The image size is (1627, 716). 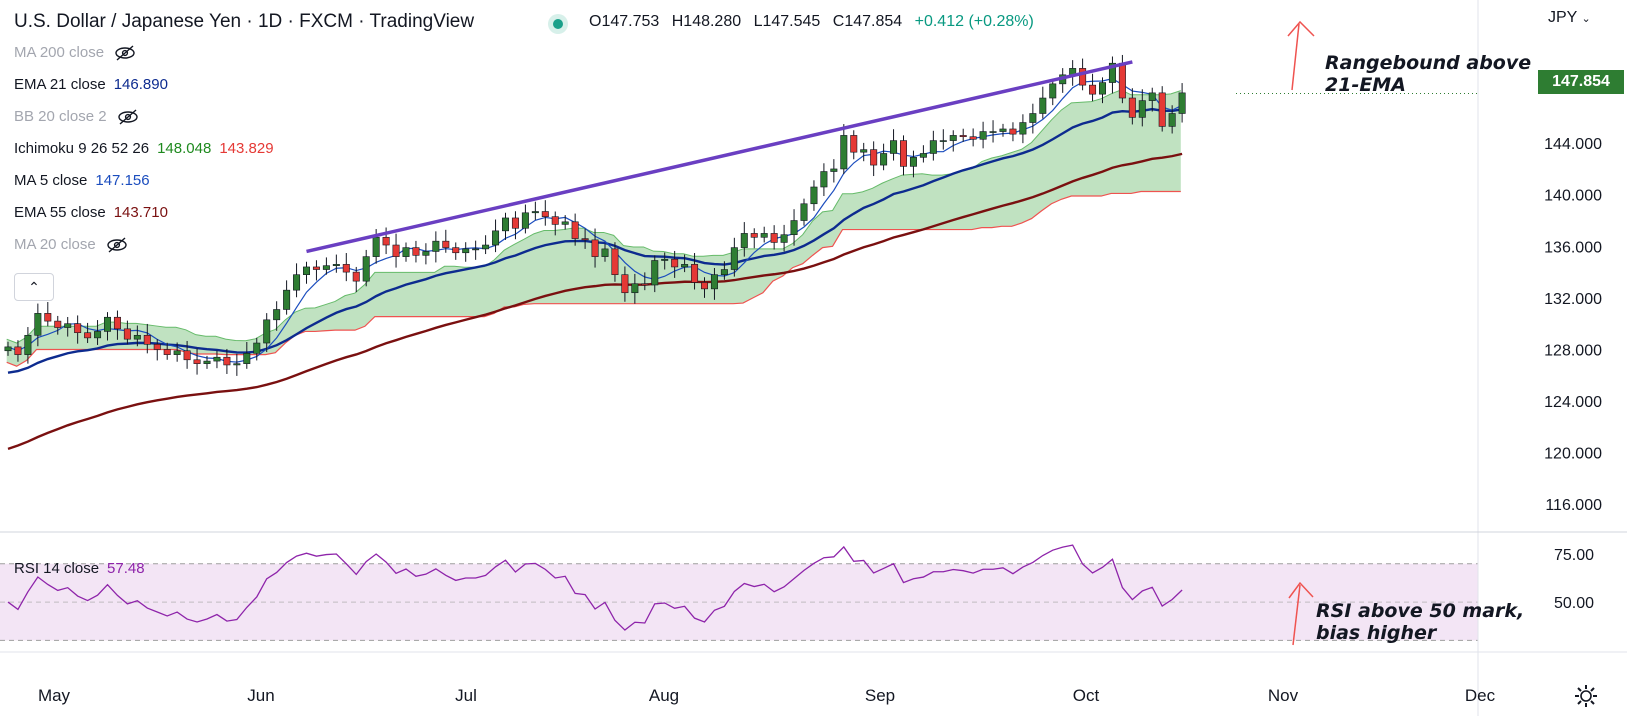 I want to click on close-value: C147.854, so click(x=867, y=21).